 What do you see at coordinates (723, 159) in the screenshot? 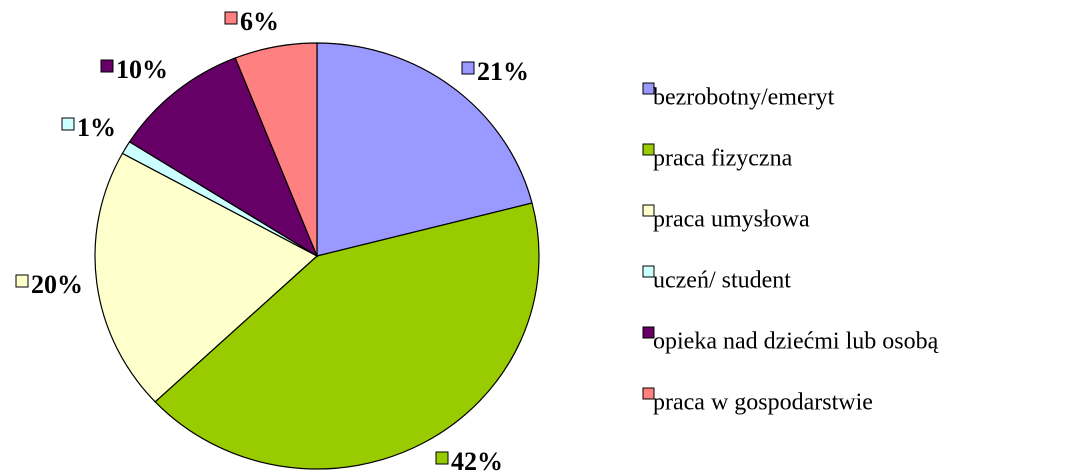
I see `legend-label: praca fizyczna` at bounding box center [723, 159].